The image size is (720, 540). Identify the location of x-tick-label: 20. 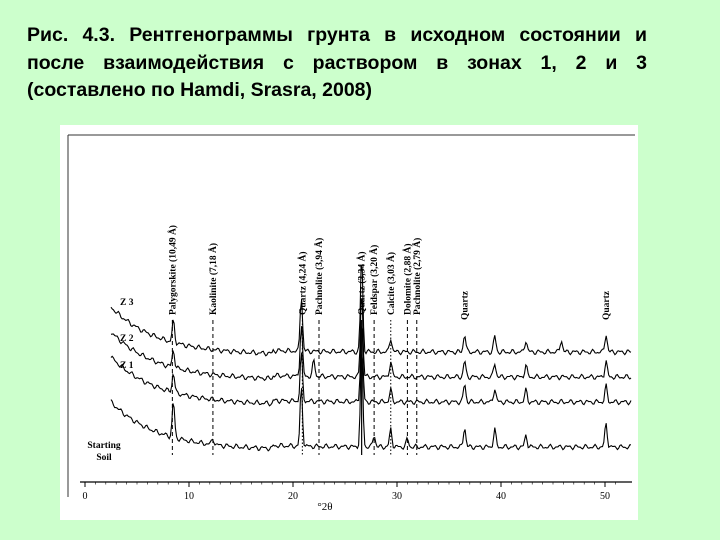
(293, 496).